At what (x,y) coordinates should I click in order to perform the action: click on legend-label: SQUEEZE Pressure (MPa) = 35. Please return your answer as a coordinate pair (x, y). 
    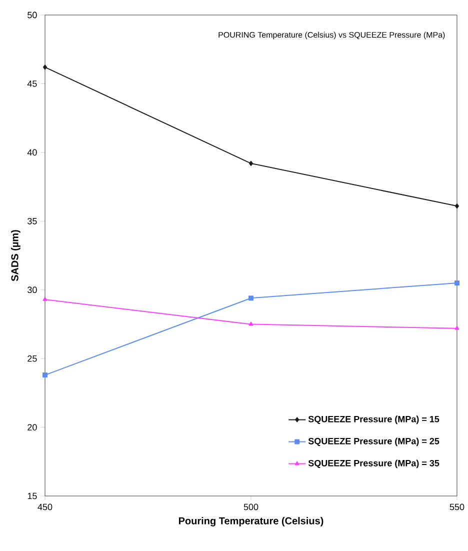
    Looking at the image, I should click on (374, 464).